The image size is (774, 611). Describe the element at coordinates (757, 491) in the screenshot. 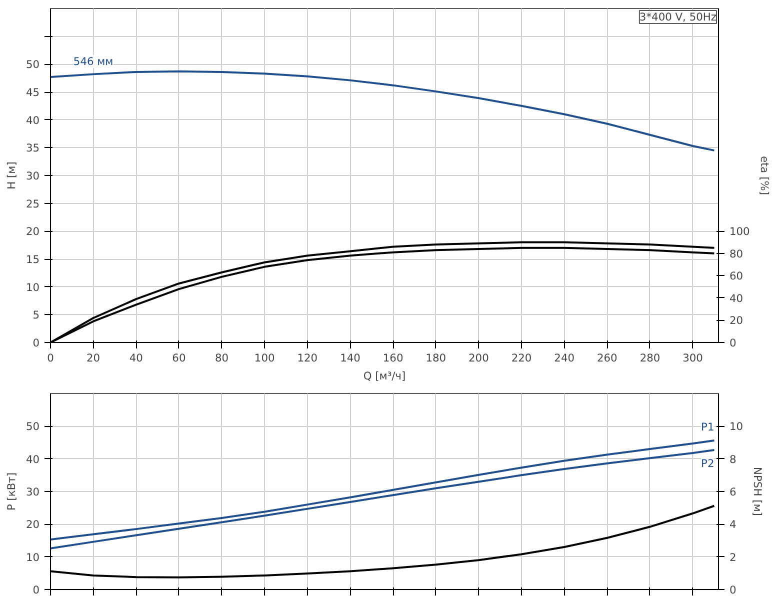

I see `y2-axis-title: NPSH [м]` at that location.